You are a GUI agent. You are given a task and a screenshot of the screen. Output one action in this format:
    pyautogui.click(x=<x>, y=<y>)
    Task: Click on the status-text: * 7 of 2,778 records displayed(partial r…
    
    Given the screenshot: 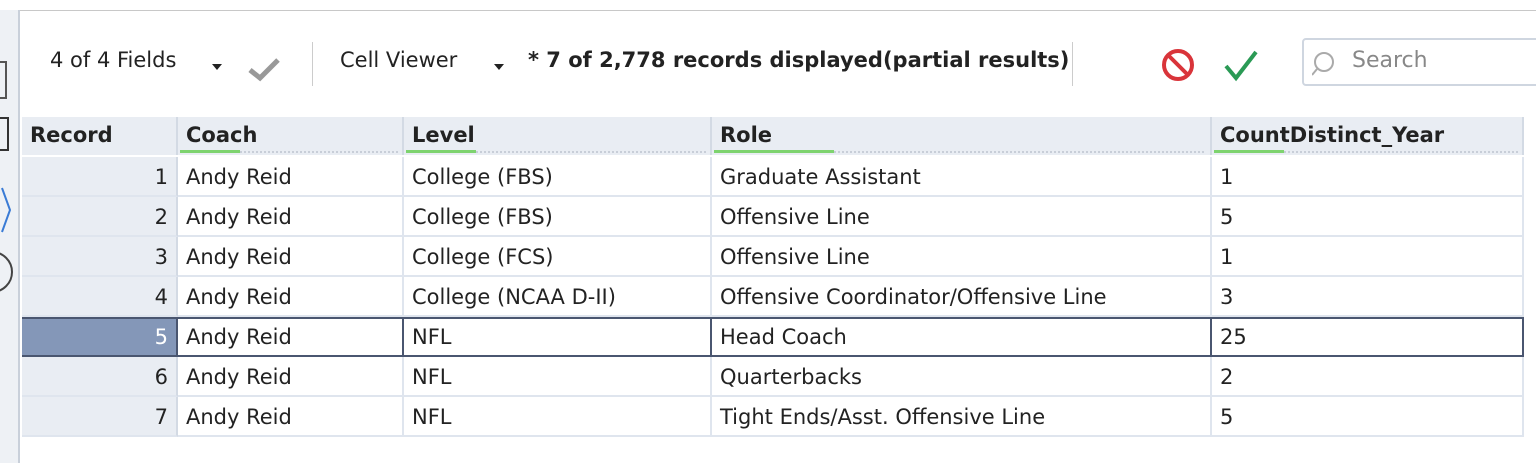 What is the action you would take?
    pyautogui.click(x=799, y=60)
    